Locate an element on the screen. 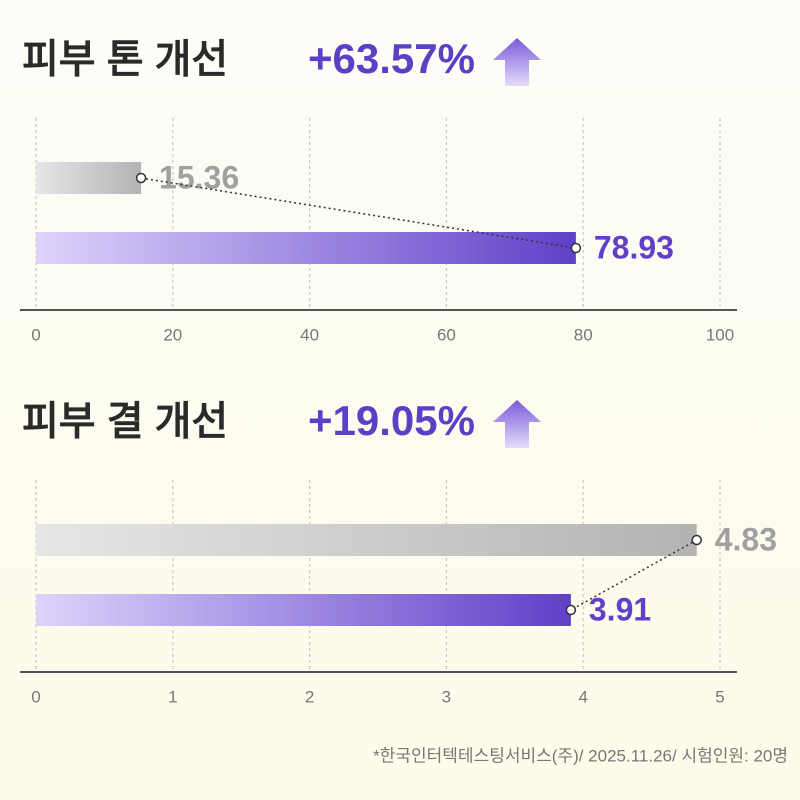 The width and height of the screenshot is (800, 800). x-tick-label: 1 is located at coordinates (172, 696).